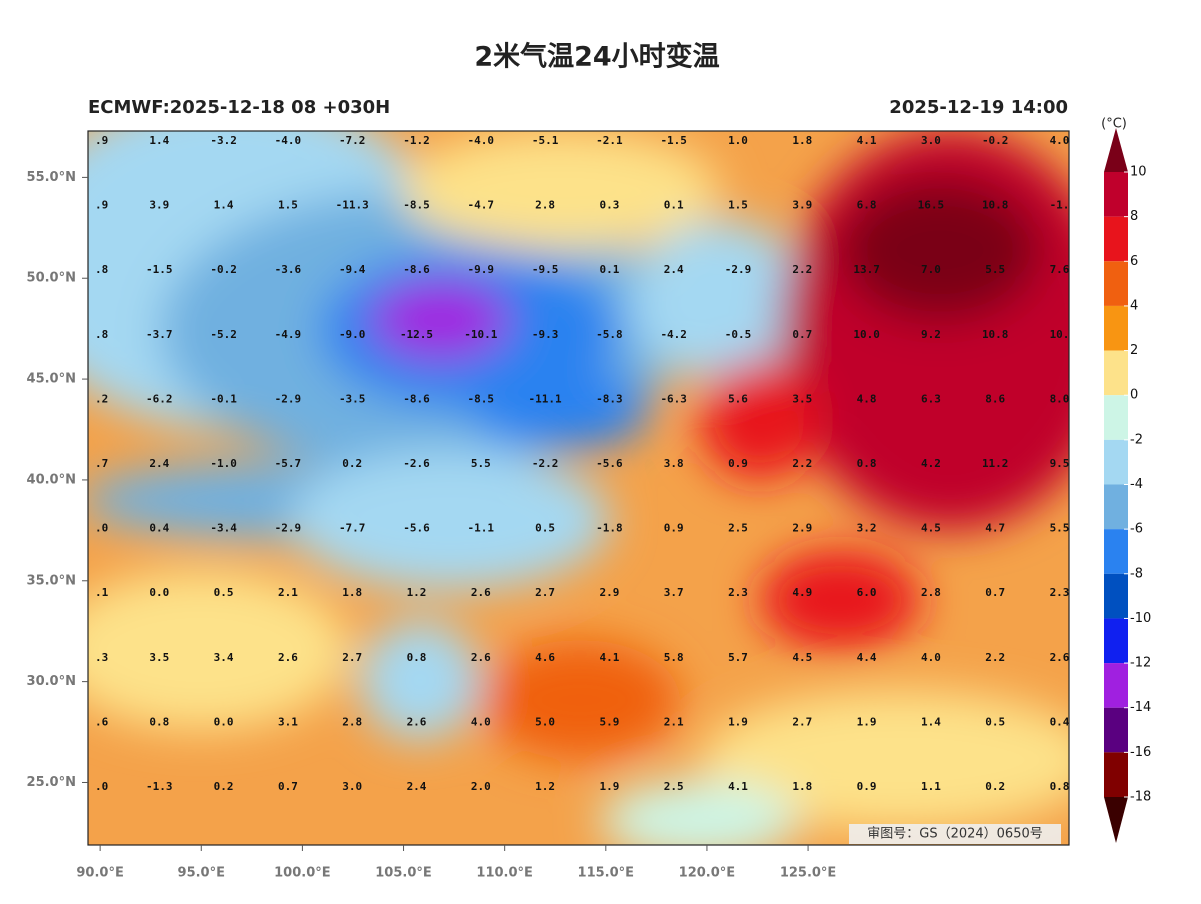 The image size is (1201, 904). What do you see at coordinates (545, 269) in the screenshot?
I see `grid-value: -9.5` at bounding box center [545, 269].